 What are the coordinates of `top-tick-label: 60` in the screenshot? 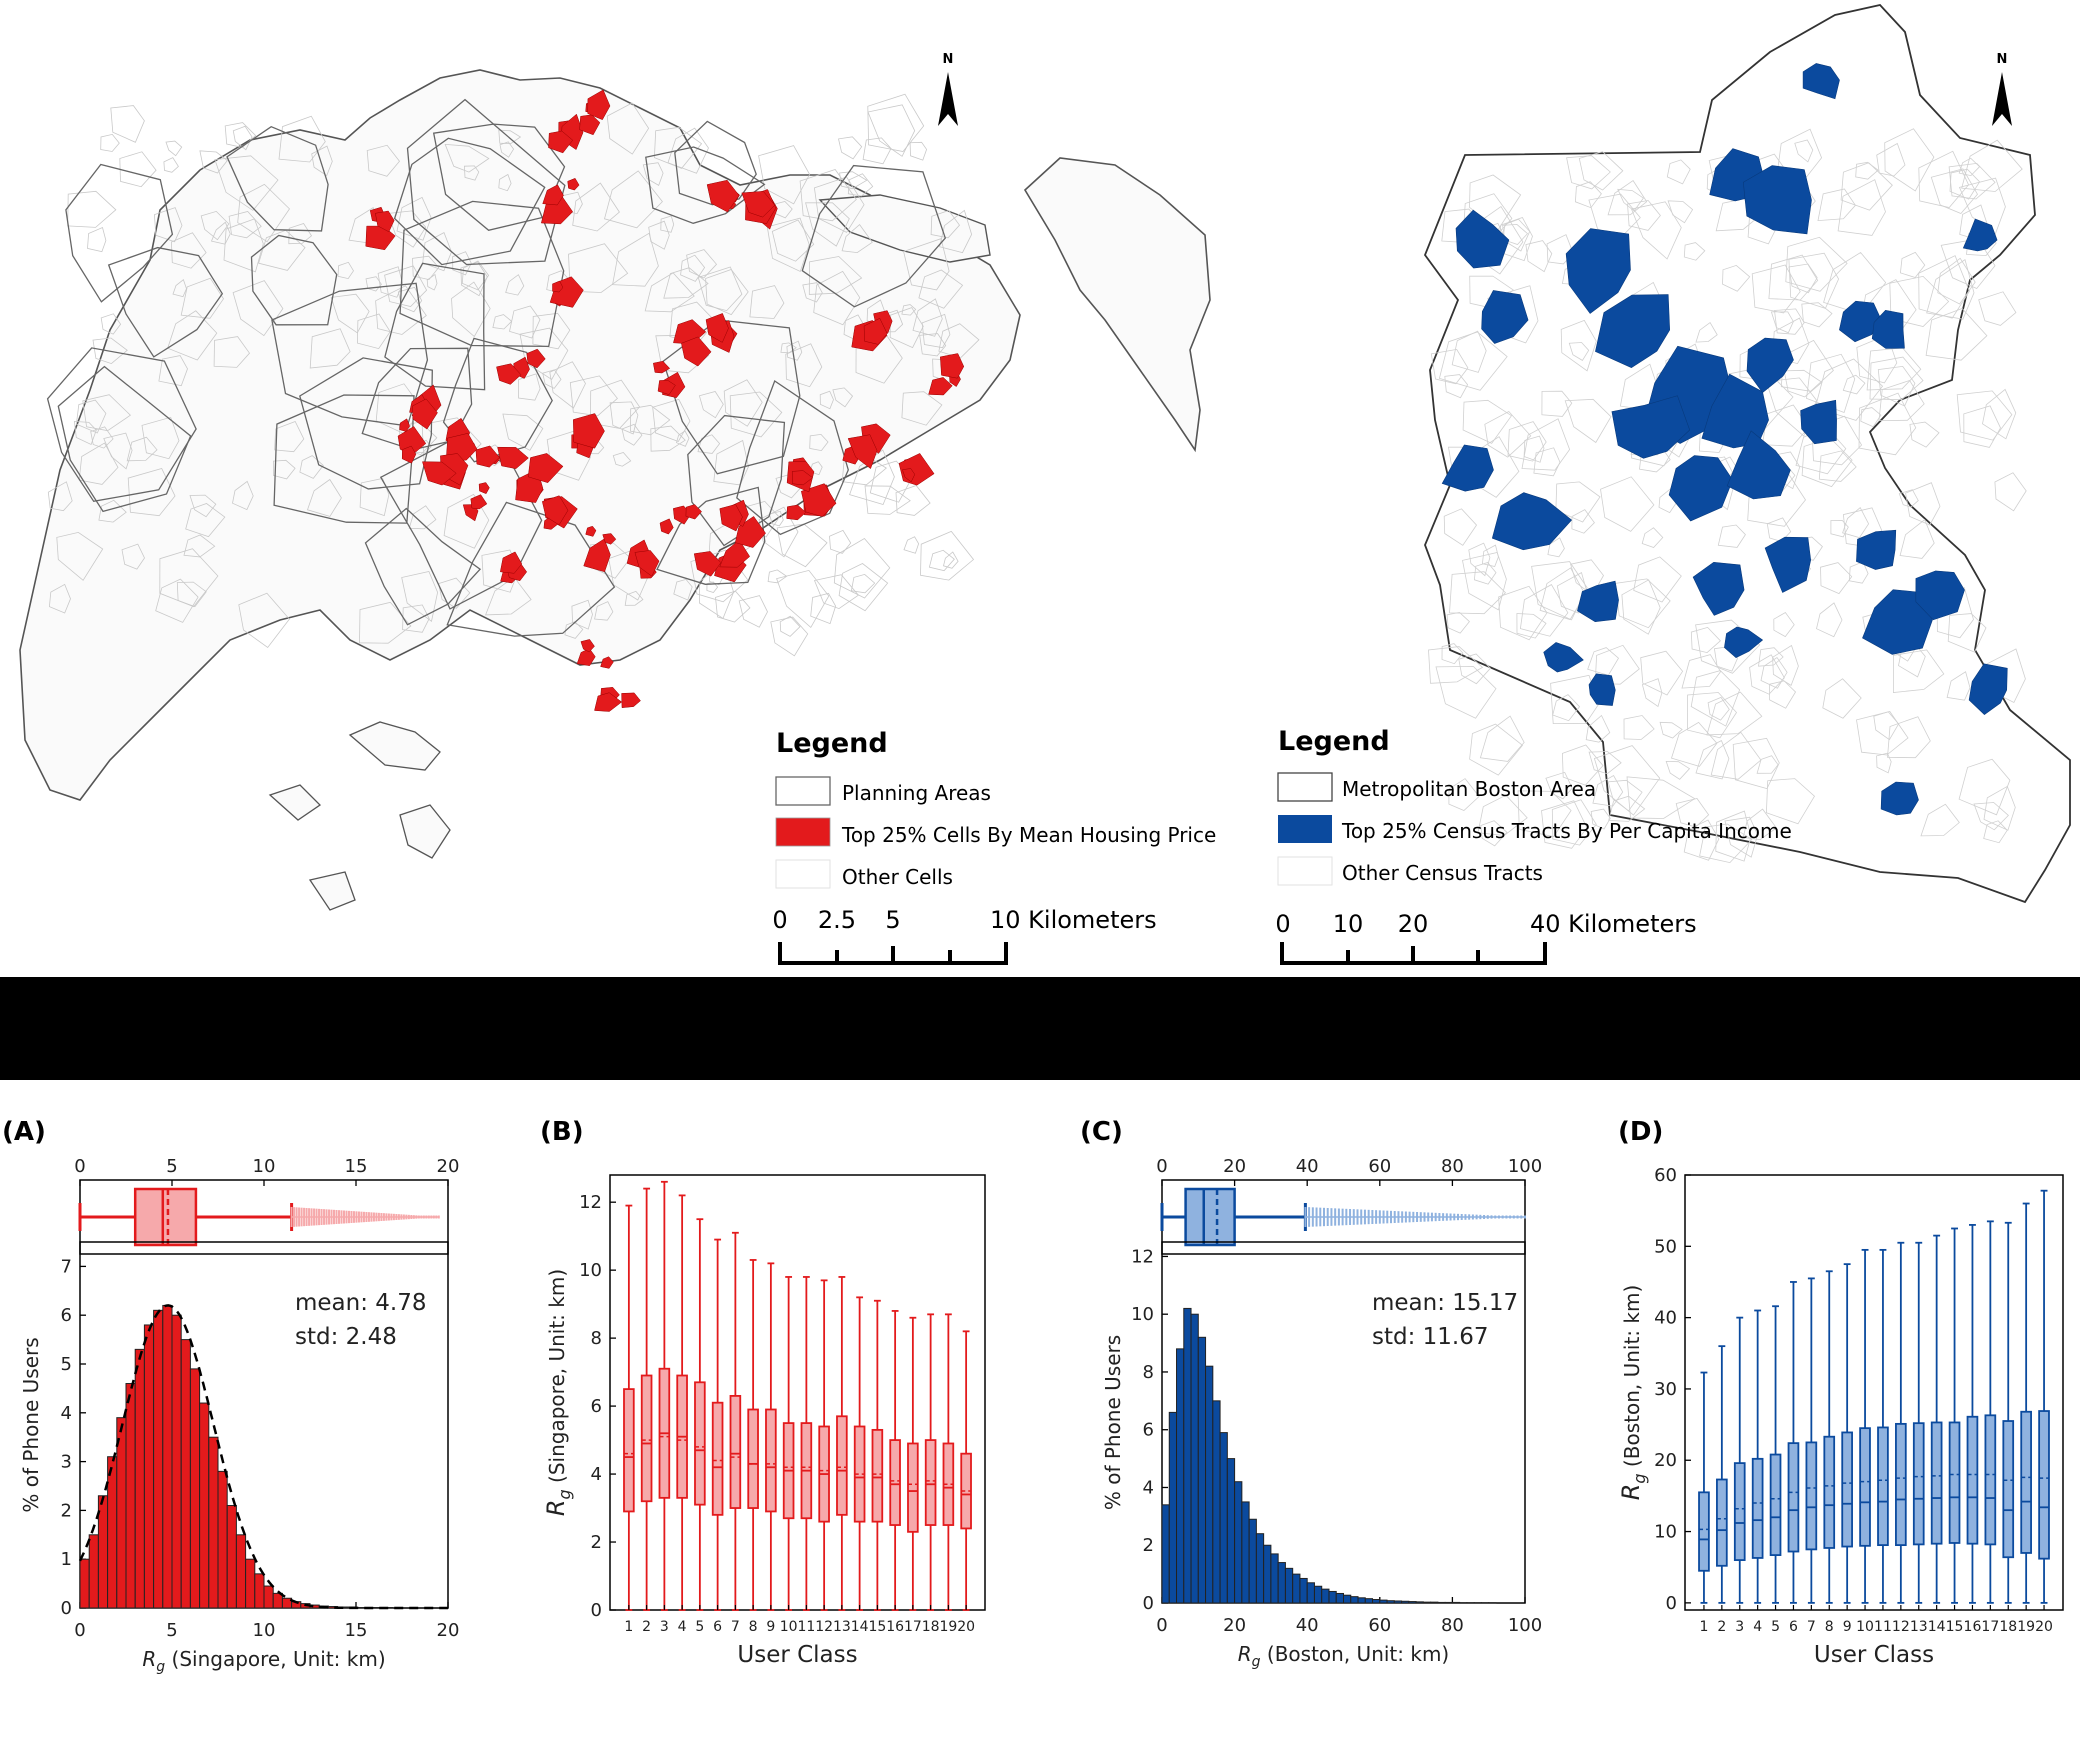 It's located at (1379, 1166).